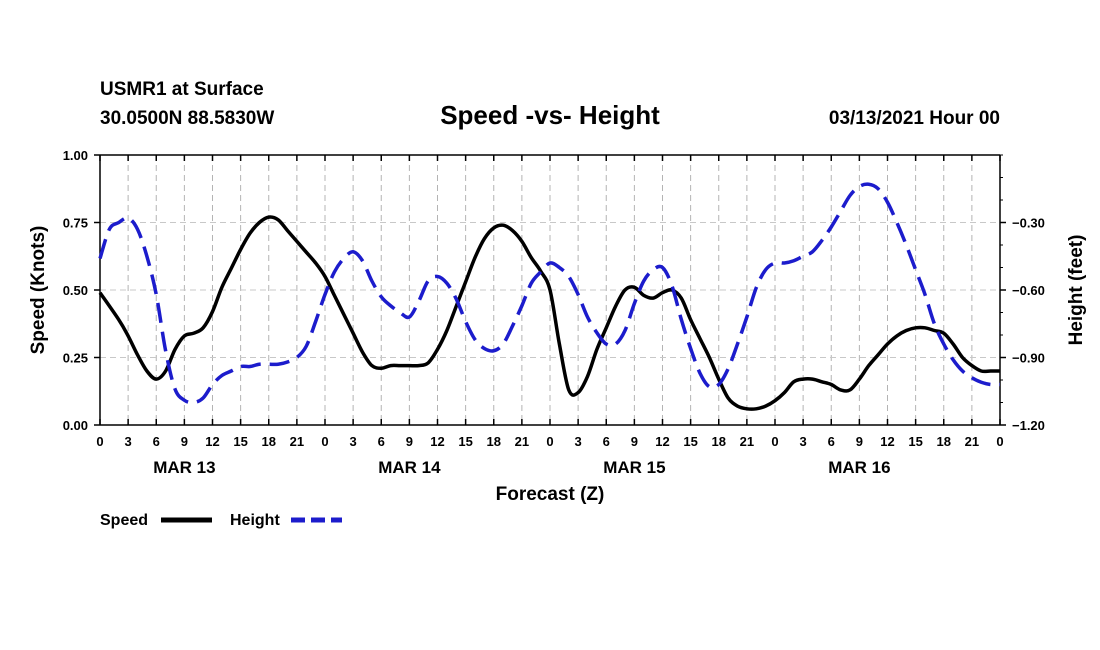 The image size is (1100, 650). Describe the element at coordinates (634, 467) in the screenshot. I see `day-label: MAR 15` at that location.